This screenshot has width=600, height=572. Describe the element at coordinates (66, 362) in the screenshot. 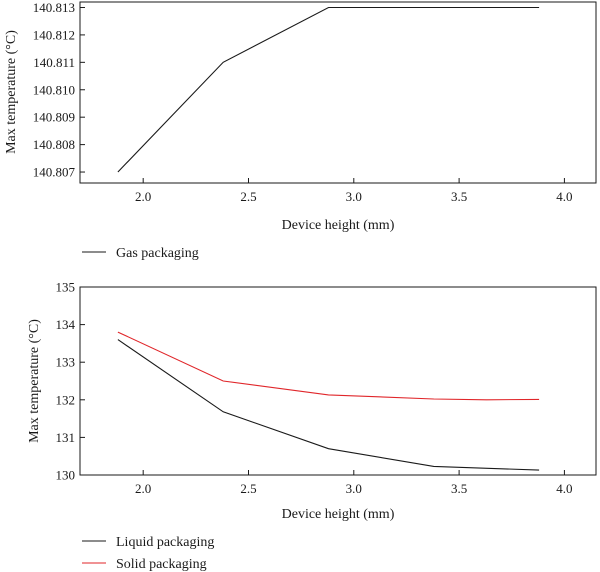

I see `y-tick-label: 133` at that location.